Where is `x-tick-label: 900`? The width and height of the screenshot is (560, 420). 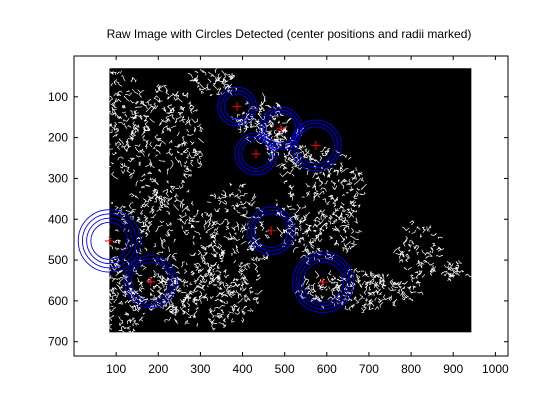
x-tick-label: 900 is located at coordinates (453, 369).